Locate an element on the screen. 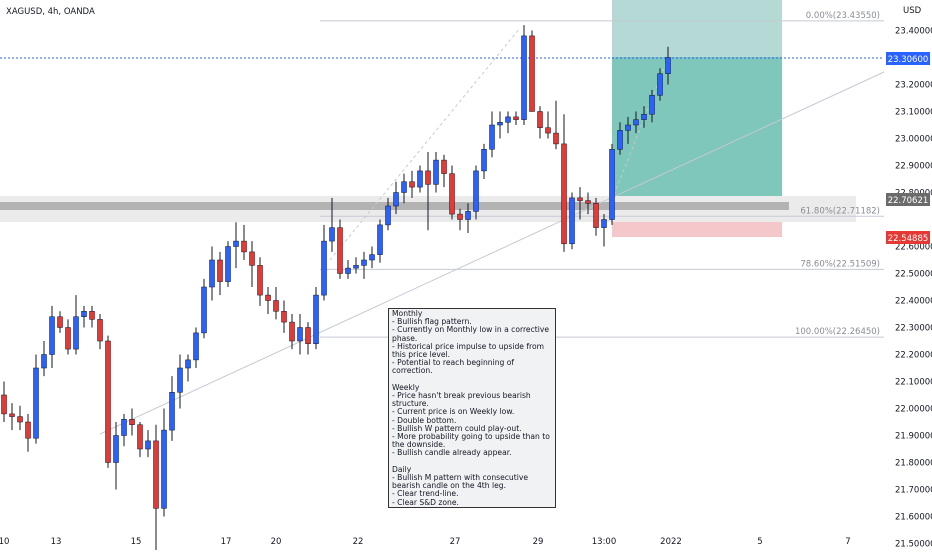 This screenshot has height=555, width=932. profit-zone is located at coordinates (697, 28).